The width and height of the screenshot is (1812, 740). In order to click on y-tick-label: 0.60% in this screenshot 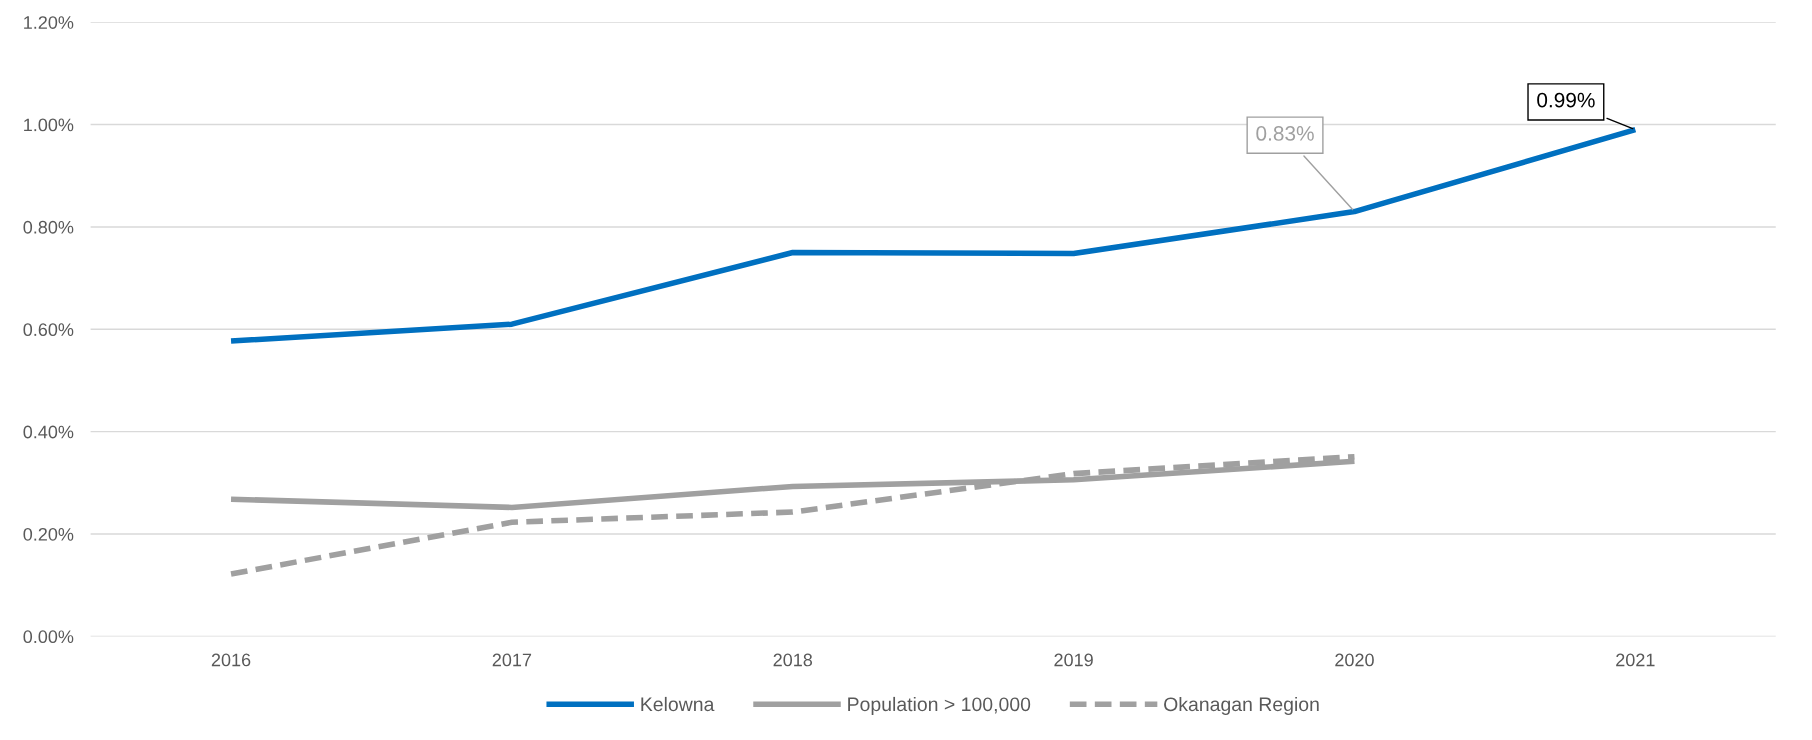, I will do `click(48, 330)`.